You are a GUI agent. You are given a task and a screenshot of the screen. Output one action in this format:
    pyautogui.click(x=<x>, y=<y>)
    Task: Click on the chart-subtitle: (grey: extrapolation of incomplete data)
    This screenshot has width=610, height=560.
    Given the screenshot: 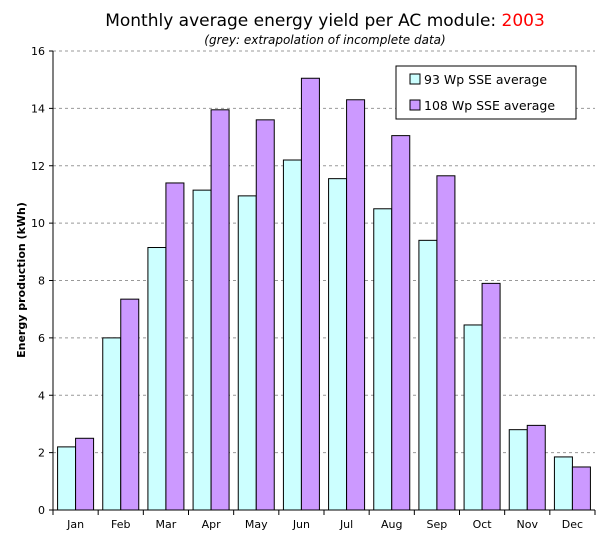 What is the action you would take?
    pyautogui.click(x=324, y=40)
    